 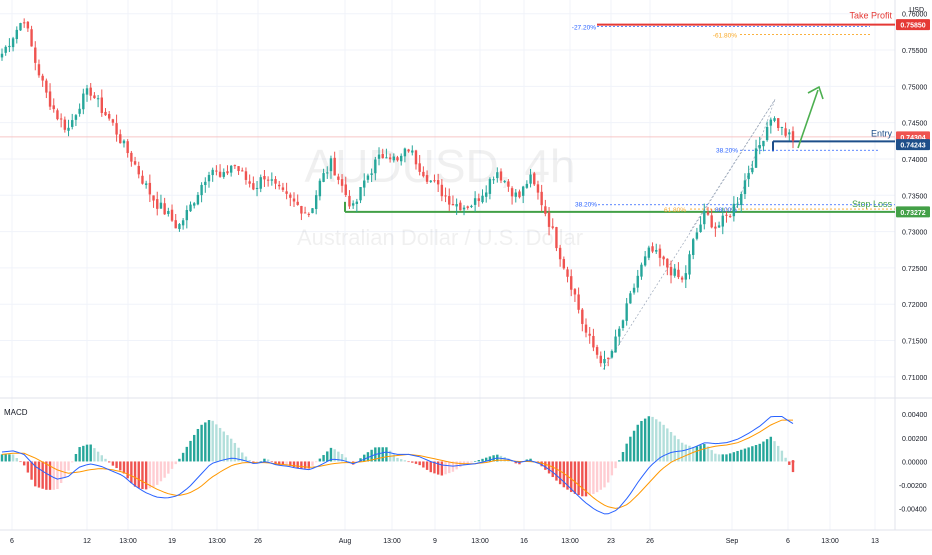 I want to click on watermark-description: Australian Dollar / U.S. Dollar, so click(x=440, y=237).